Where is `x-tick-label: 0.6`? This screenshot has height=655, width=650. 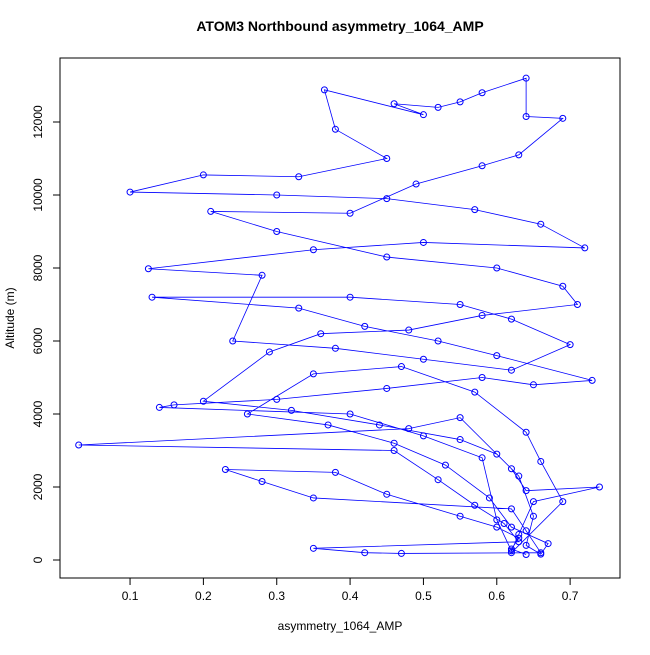 x-tick-label: 0.6 is located at coordinates (496, 596).